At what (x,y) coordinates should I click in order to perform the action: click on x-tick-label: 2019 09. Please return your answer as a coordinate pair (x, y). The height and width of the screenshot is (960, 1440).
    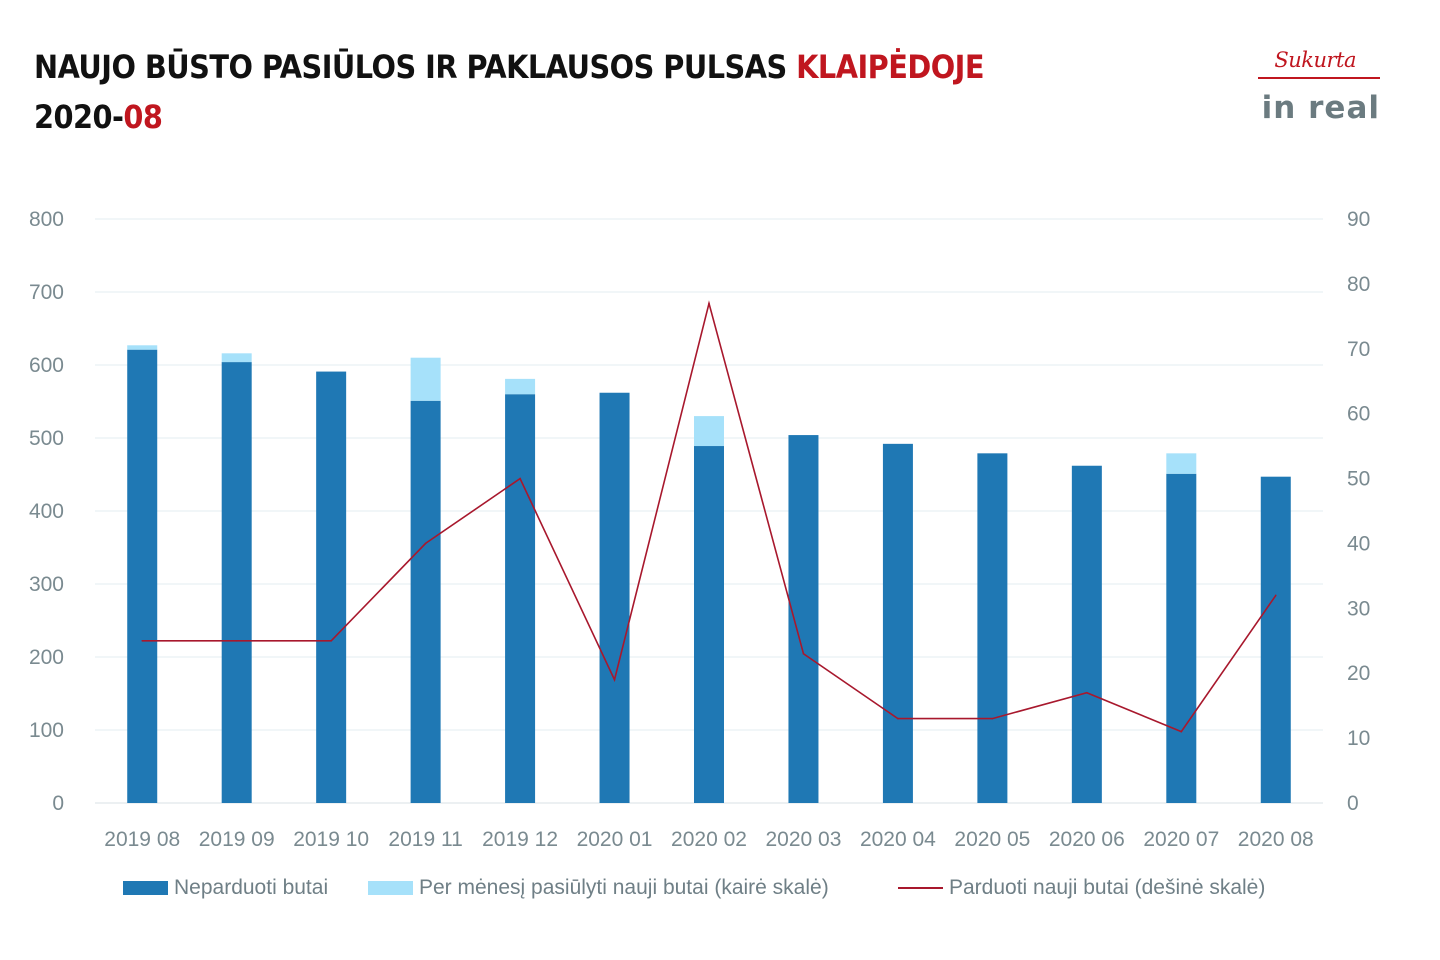
    Looking at the image, I should click on (237, 839).